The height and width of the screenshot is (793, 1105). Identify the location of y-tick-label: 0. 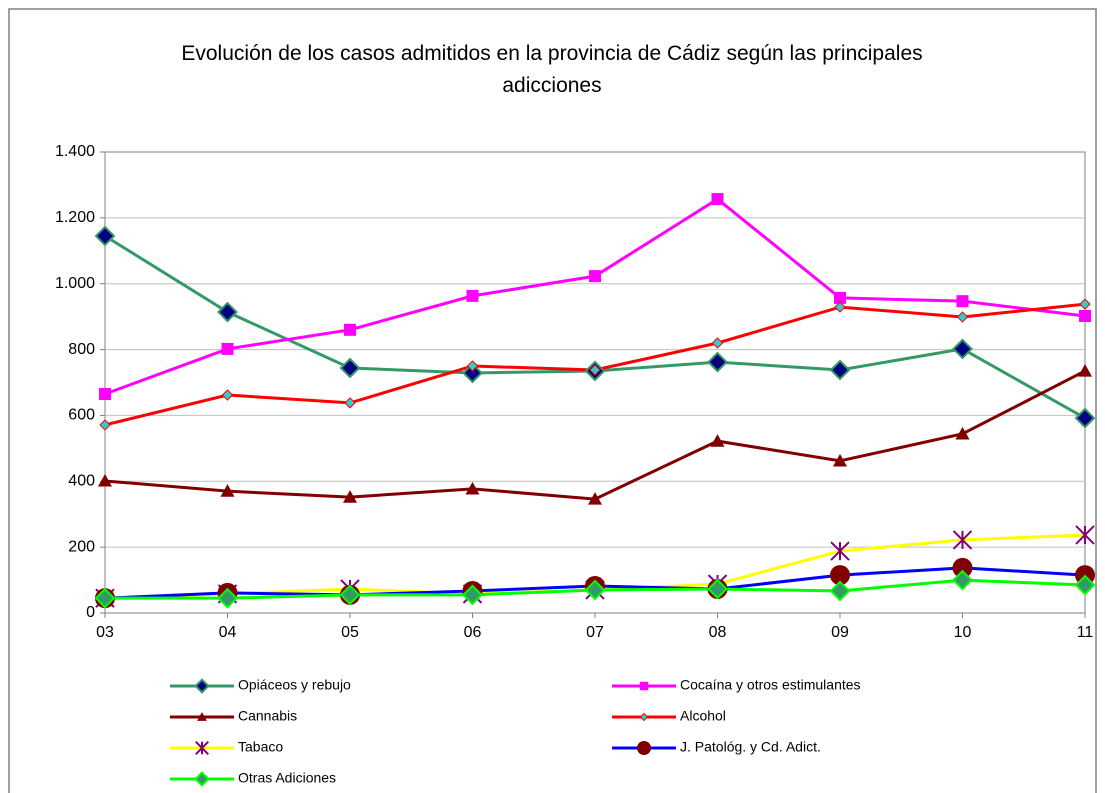
(90, 612).